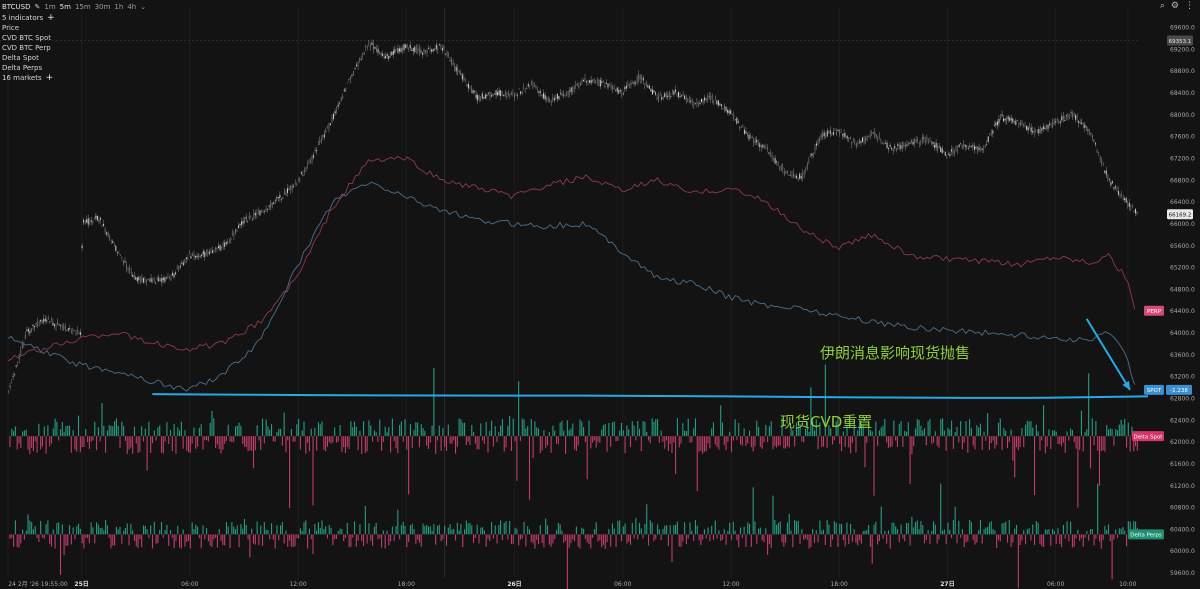  Describe the element at coordinates (1182, 573) in the screenshot. I see `y-tick-label: 59600.0` at that location.